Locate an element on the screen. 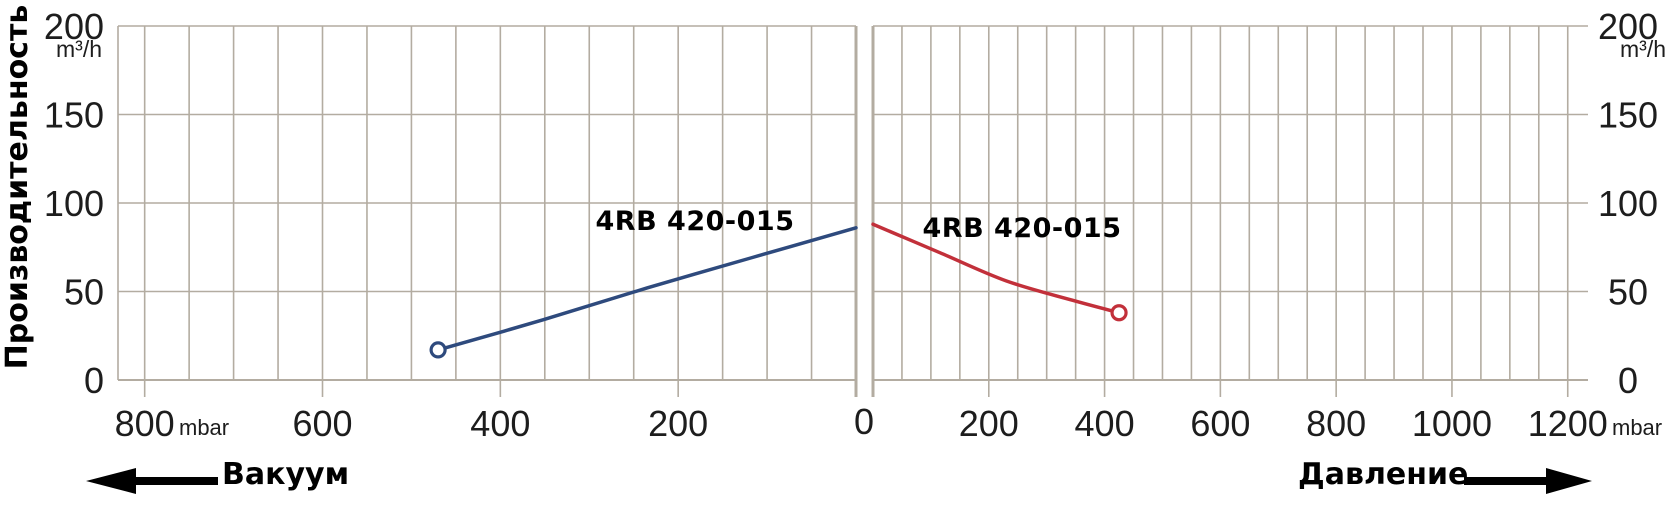  vacuum-curve-endpoint-marker is located at coordinates (438, 350).